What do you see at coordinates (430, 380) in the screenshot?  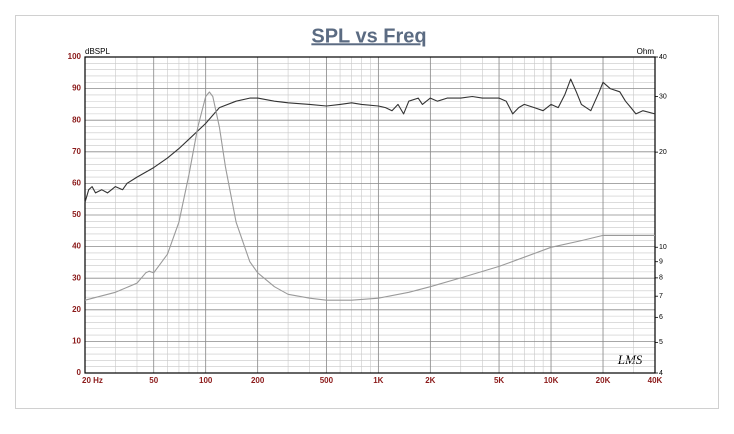 I see `x-tick-label: 2K` at bounding box center [430, 380].